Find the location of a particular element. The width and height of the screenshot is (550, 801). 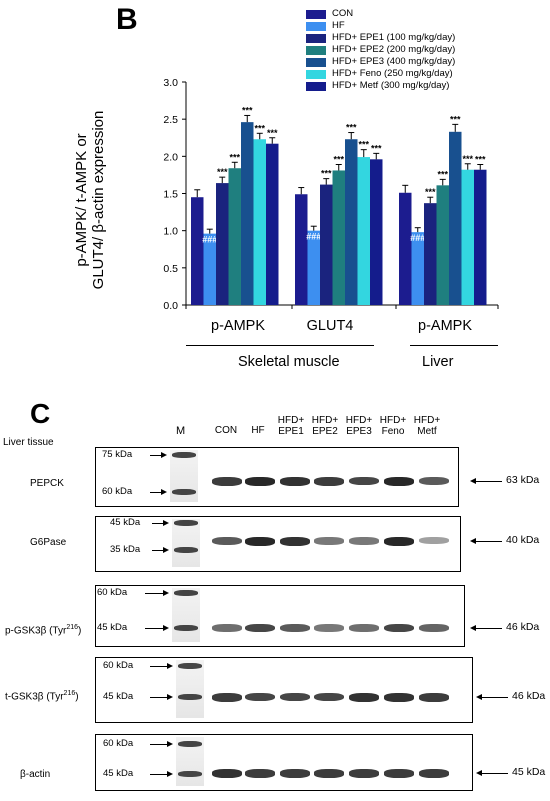

band-size-label: 46 kDa is located at coordinates (523, 627).